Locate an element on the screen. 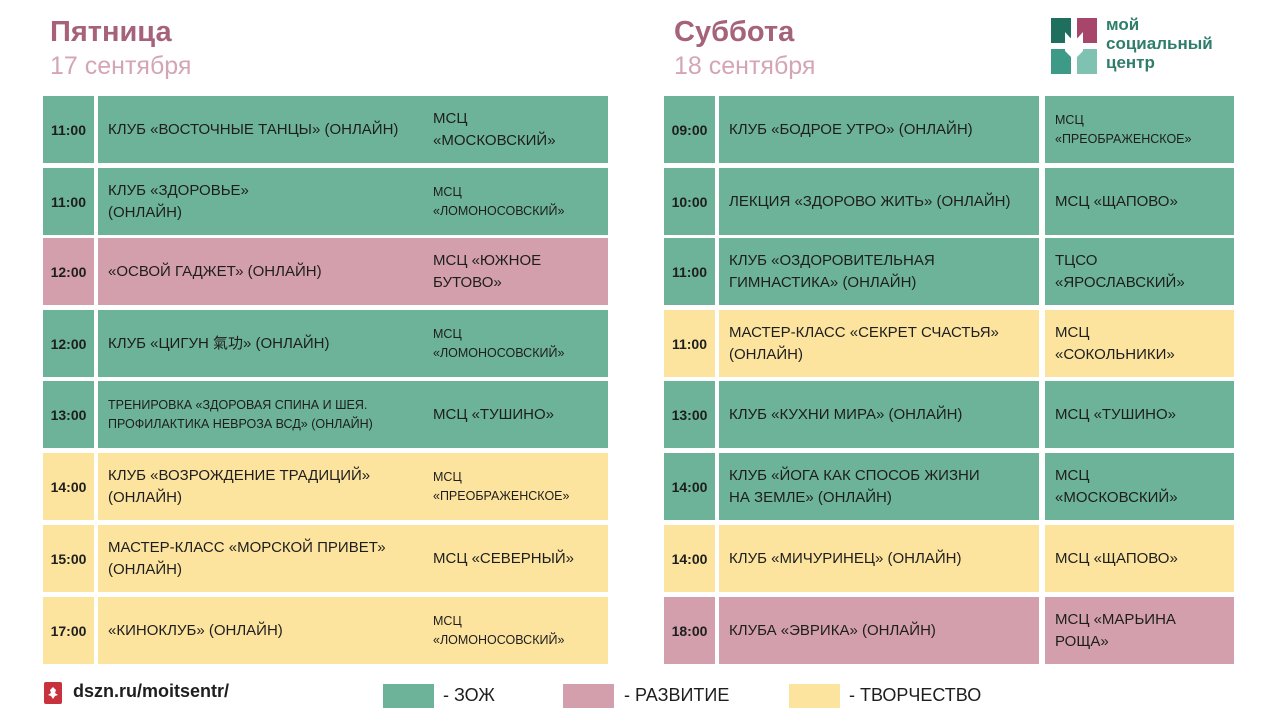  event-cell: КЛУБА «ЭВРИКА» (ОНЛАЙН) is located at coordinates (879, 630).